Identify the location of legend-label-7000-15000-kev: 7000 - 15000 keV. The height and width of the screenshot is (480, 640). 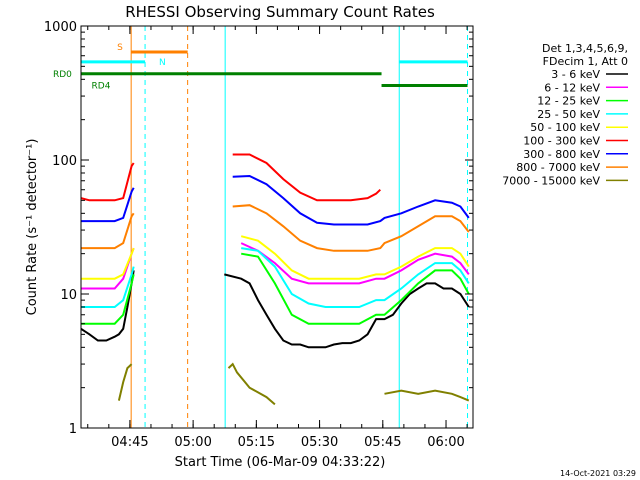
(551, 180).